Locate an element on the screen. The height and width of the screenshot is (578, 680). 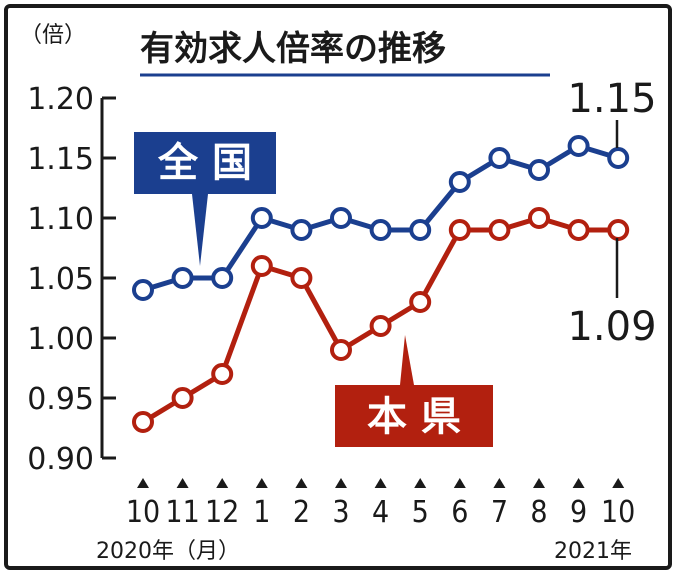
prefecture-legend: 本 県 is located at coordinates (414, 391).